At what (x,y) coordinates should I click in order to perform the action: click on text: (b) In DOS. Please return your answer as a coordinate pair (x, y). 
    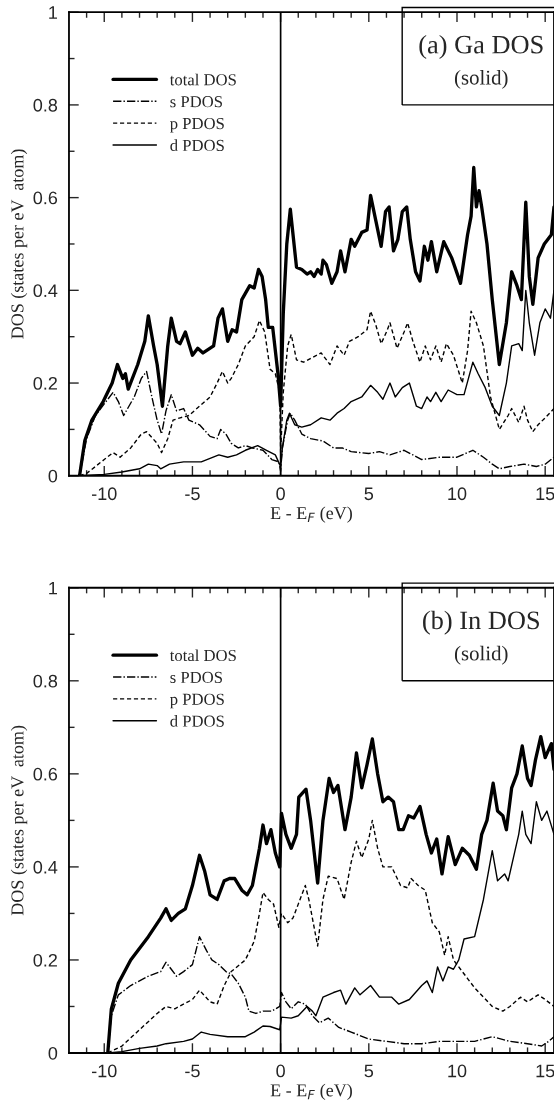
    Looking at the image, I should click on (481, 622).